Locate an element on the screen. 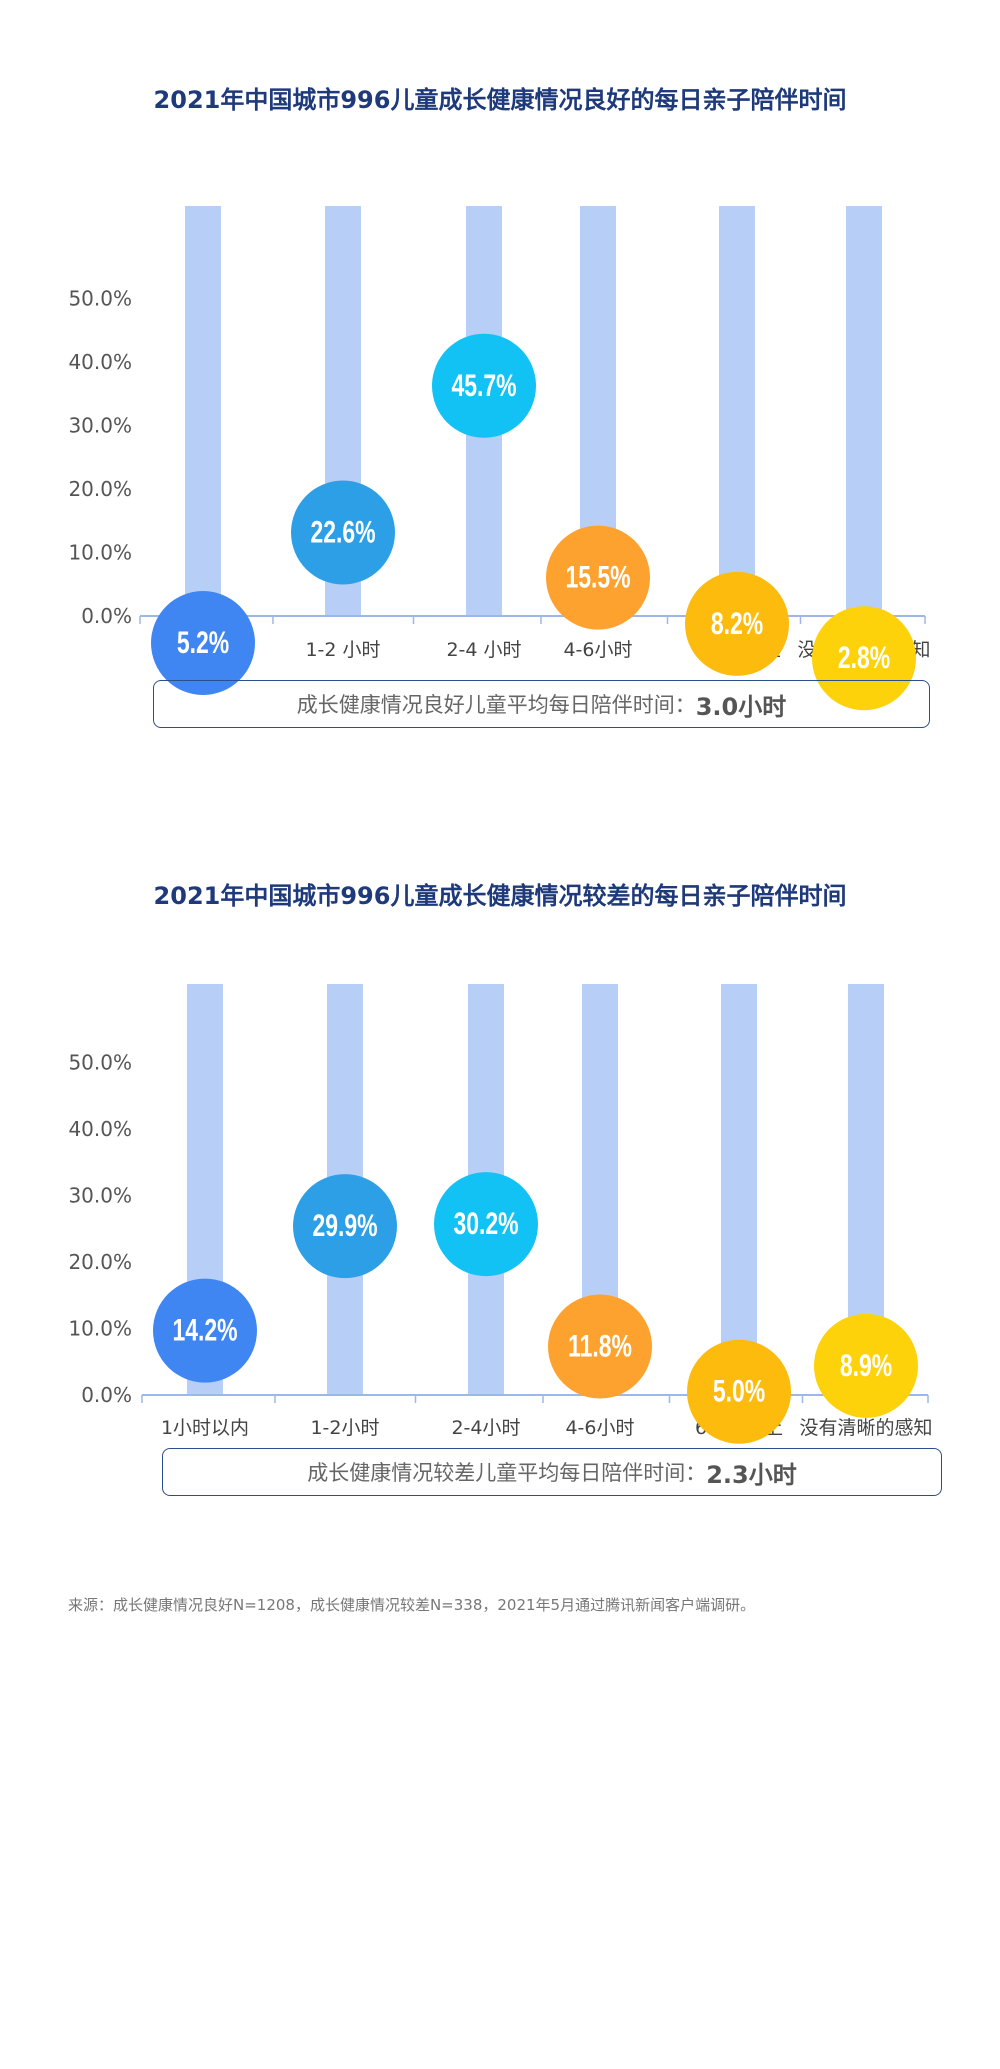 The image size is (1000, 2069). value-label-1: 14.2% is located at coordinates (204, 1329).